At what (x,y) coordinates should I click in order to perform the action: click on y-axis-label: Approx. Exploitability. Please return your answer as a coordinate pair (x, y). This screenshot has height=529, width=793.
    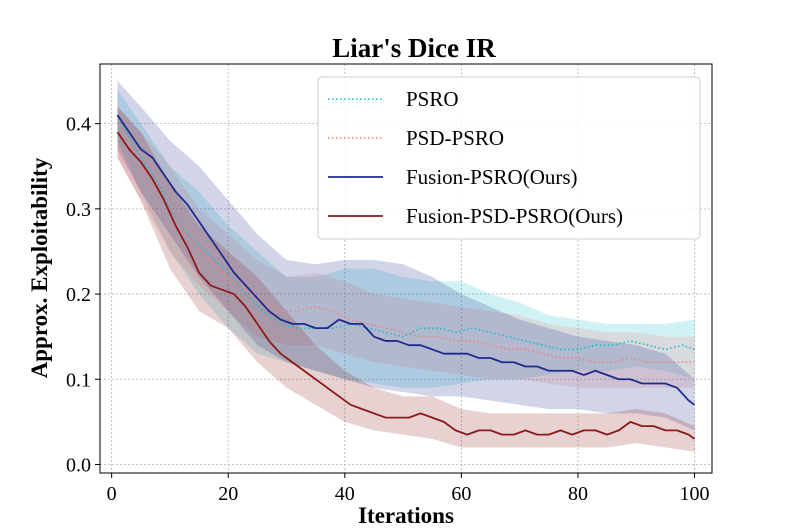
    Looking at the image, I should click on (39, 267).